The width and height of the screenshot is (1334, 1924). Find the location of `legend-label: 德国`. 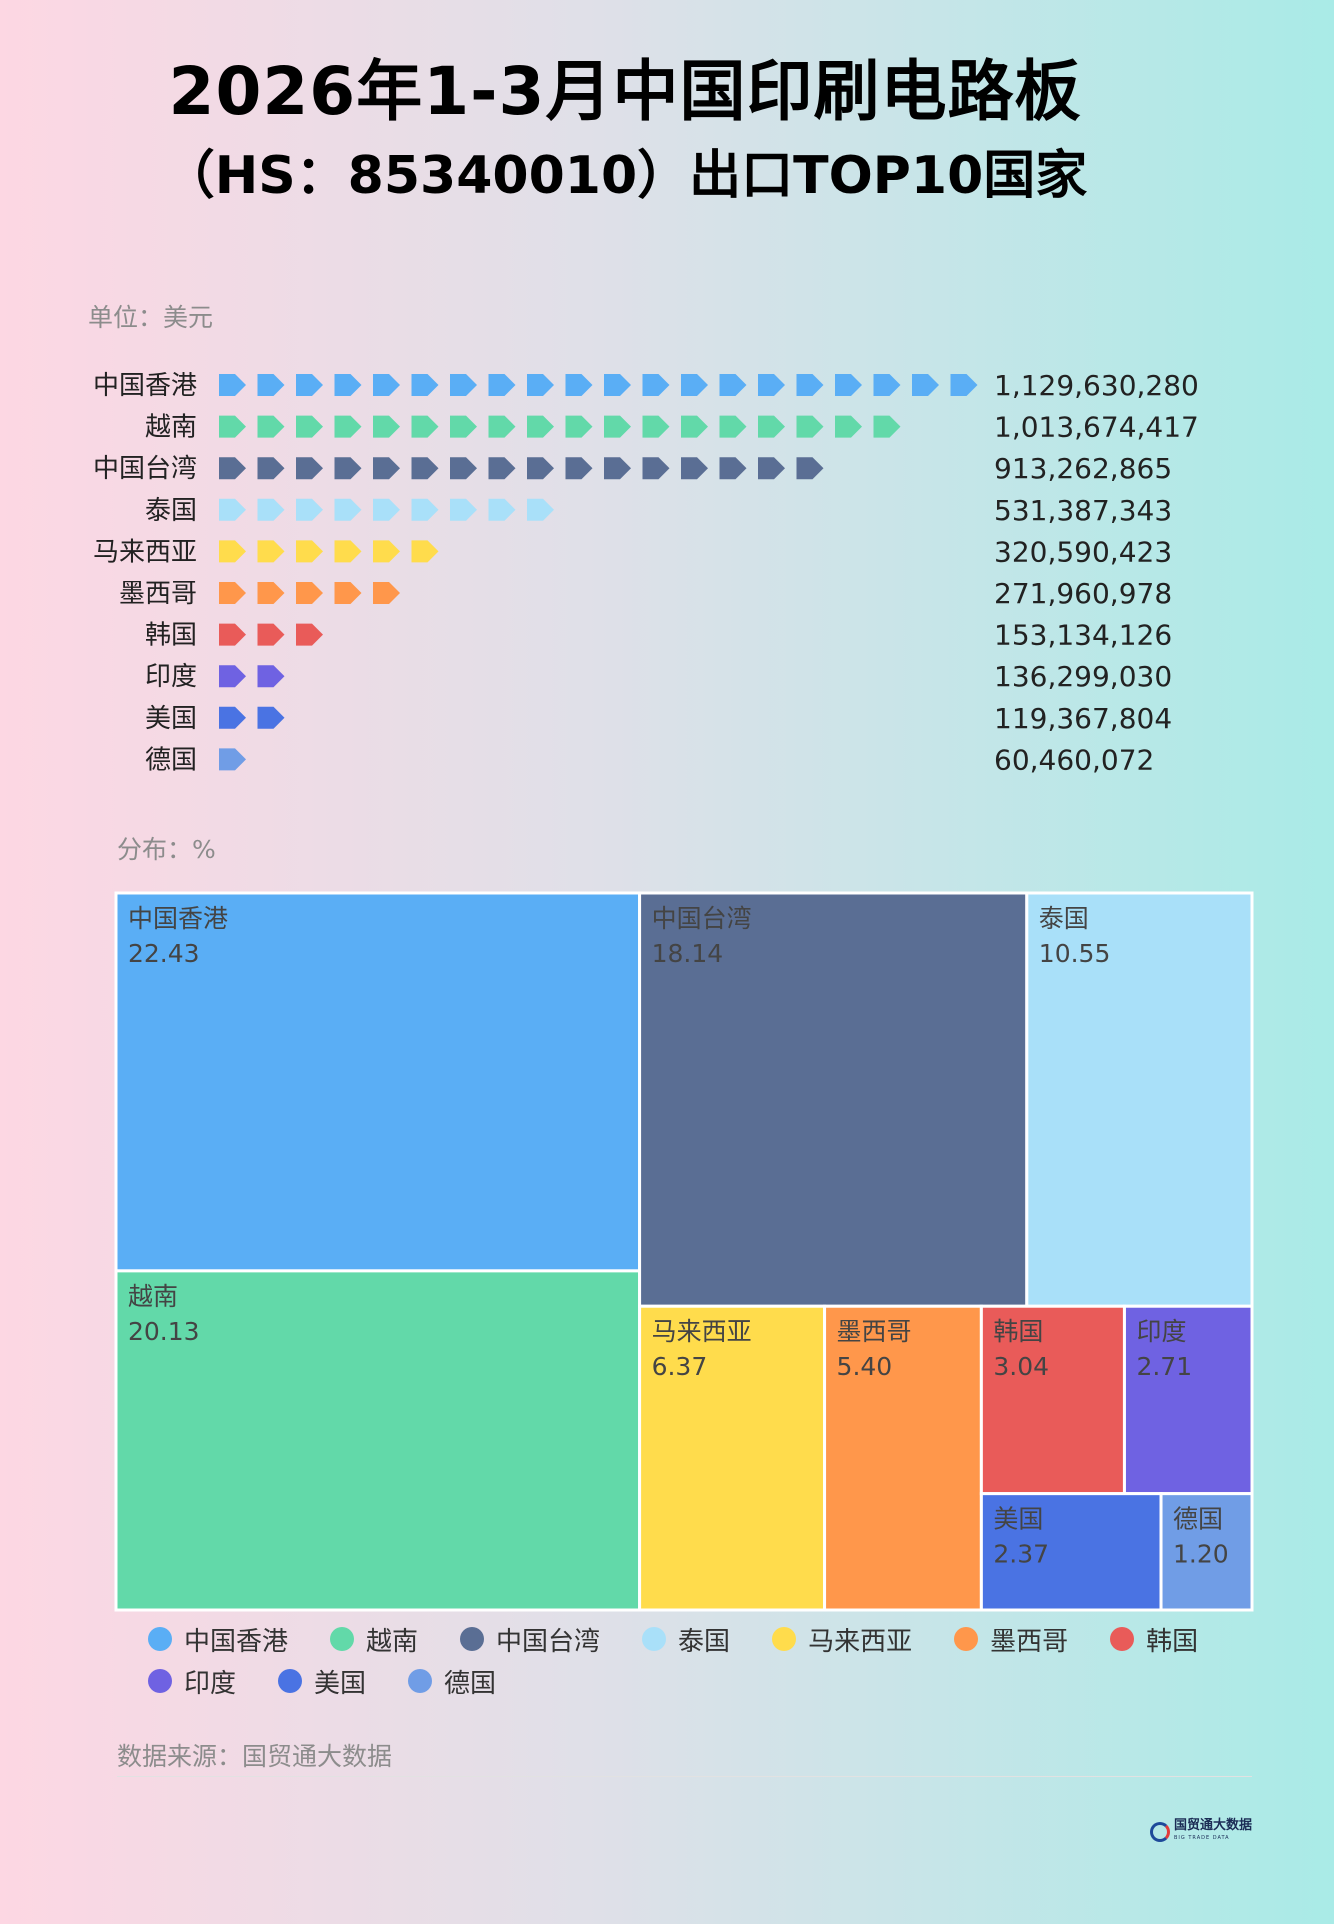

legend-label: 德国 is located at coordinates (470, 1683).